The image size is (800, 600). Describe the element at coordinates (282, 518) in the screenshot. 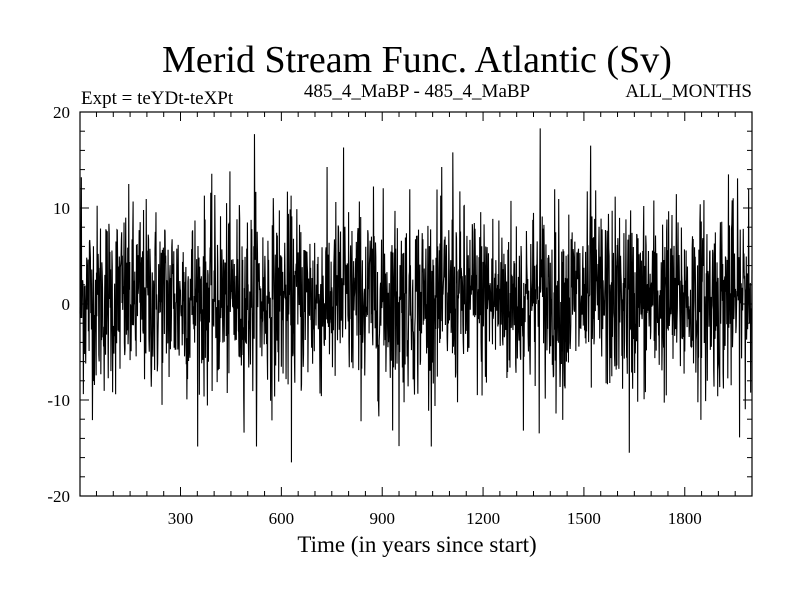

I see `x-tick-label: 600` at that location.